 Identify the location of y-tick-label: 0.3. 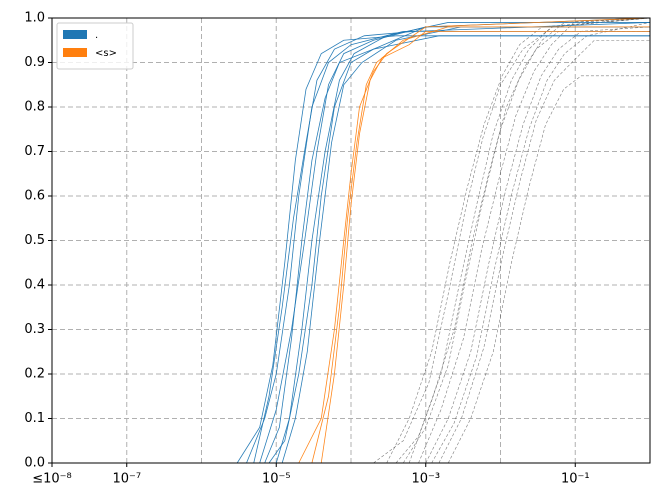
(34, 329).